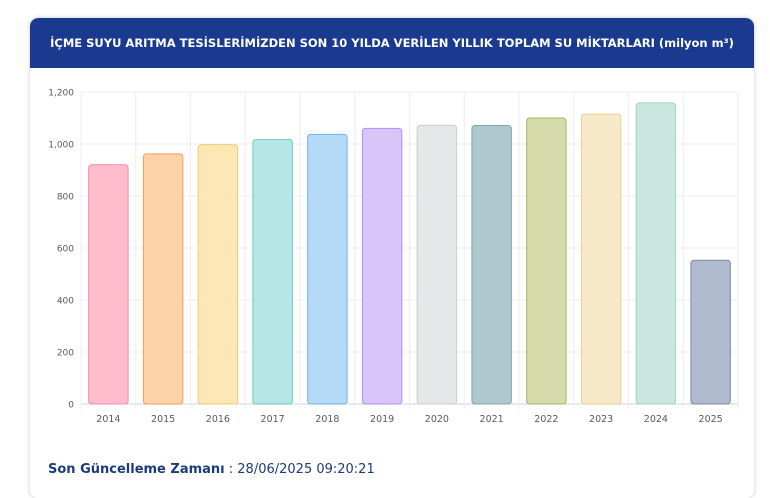  I want to click on bar-2022, so click(546, 261).